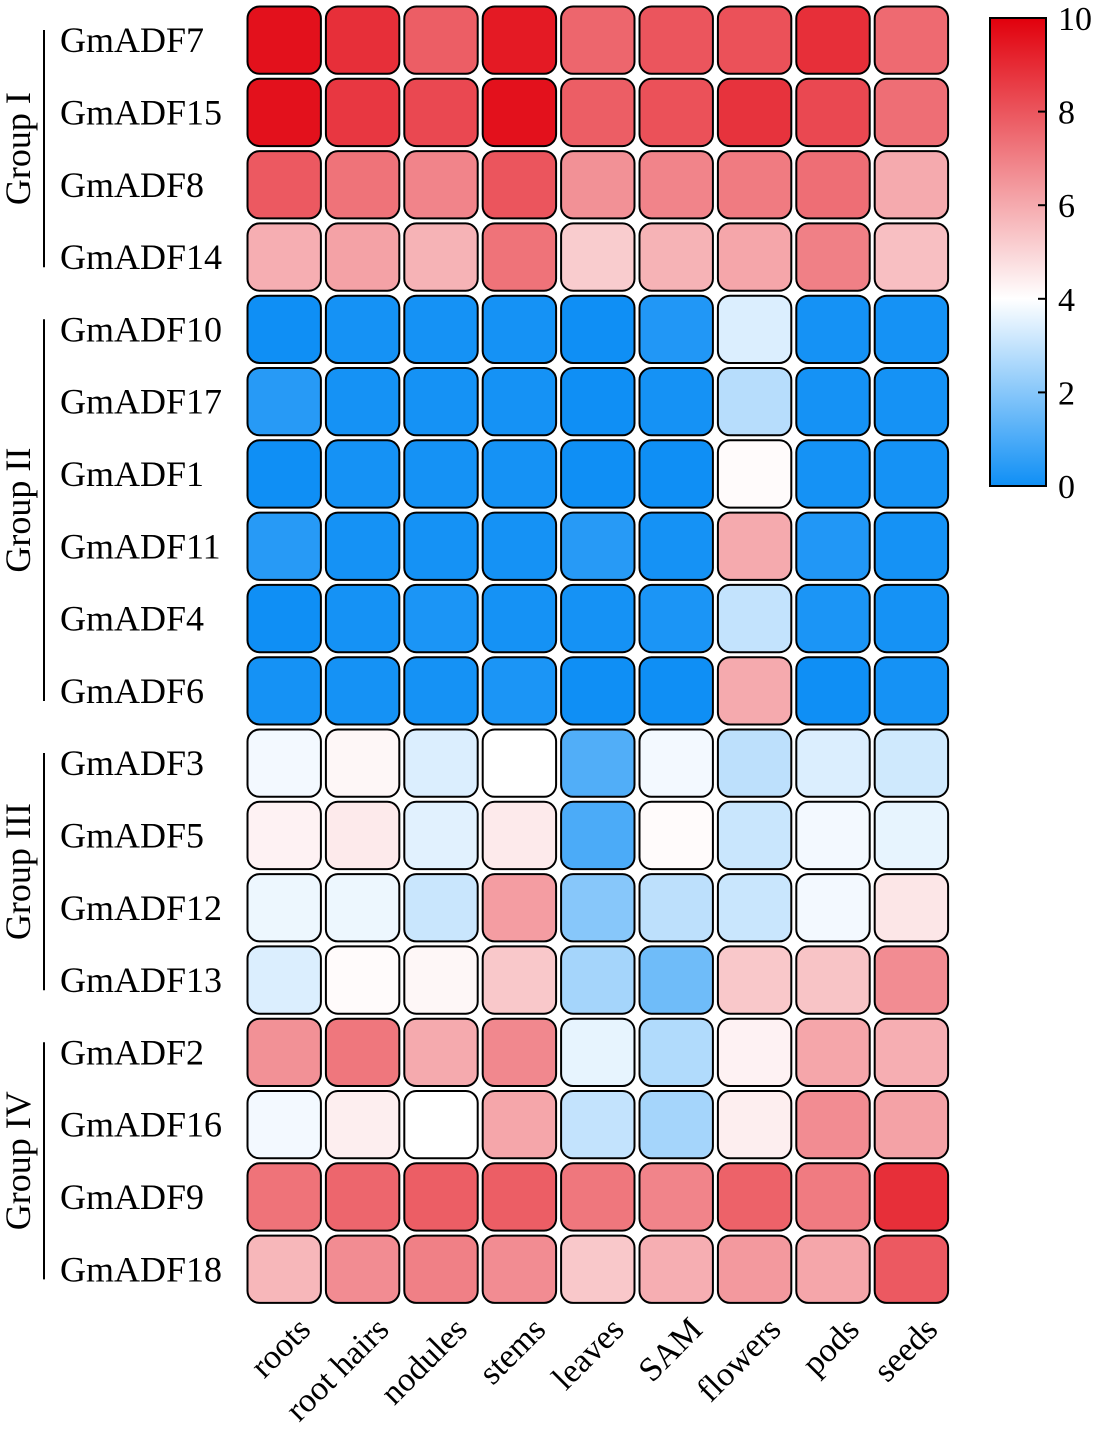 This screenshot has height=1435, width=1102. I want to click on row-label: GmADF16, so click(141, 1125).